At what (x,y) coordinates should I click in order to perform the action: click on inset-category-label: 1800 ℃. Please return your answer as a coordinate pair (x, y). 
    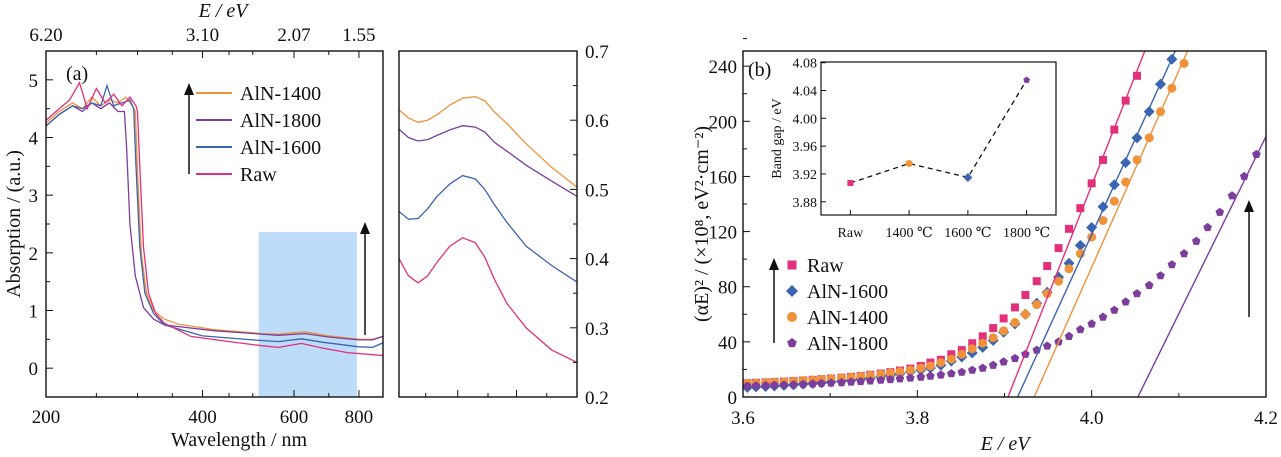
    Looking at the image, I should click on (1026, 233).